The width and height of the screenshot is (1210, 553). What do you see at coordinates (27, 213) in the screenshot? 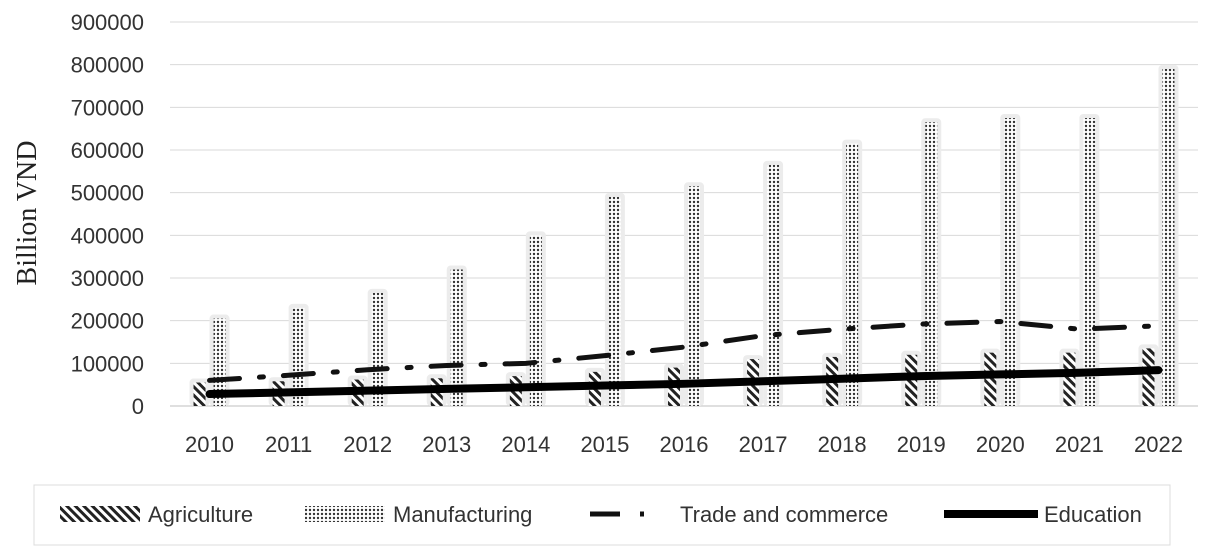
I see `y-axis-label: Billion VND` at bounding box center [27, 213].